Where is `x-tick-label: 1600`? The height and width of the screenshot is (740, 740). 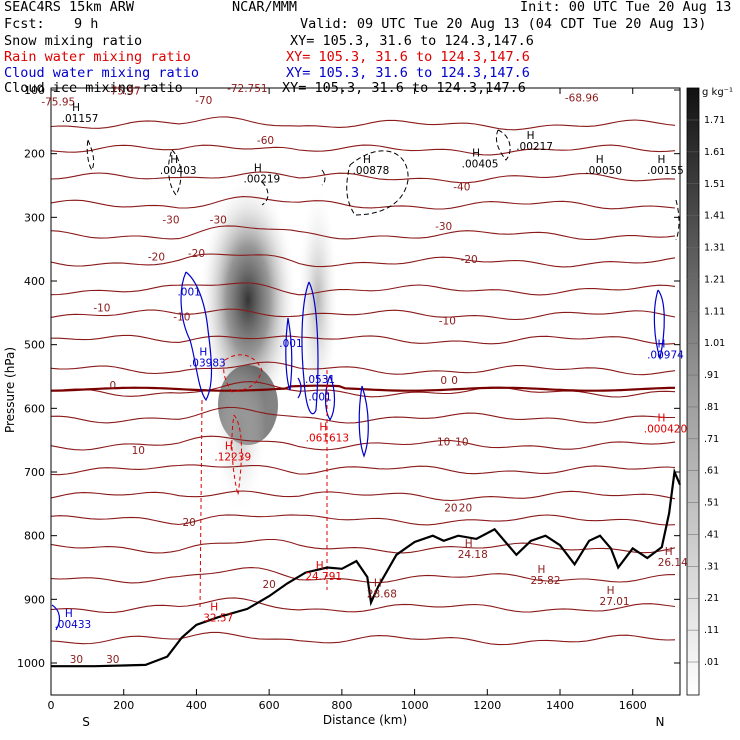 x-tick-label: 1600 is located at coordinates (633, 705).